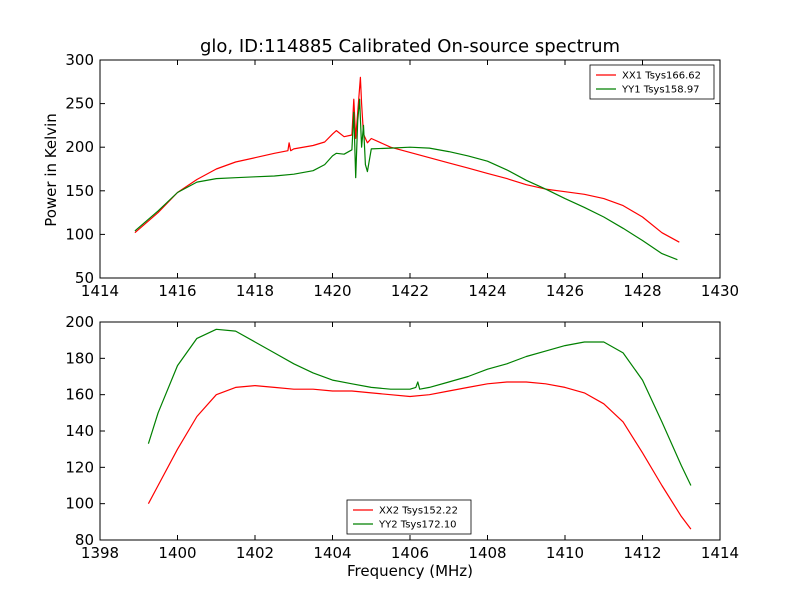 The image size is (800, 600). Describe the element at coordinates (487, 553) in the screenshot. I see `x-tick-label: 1408` at that location.